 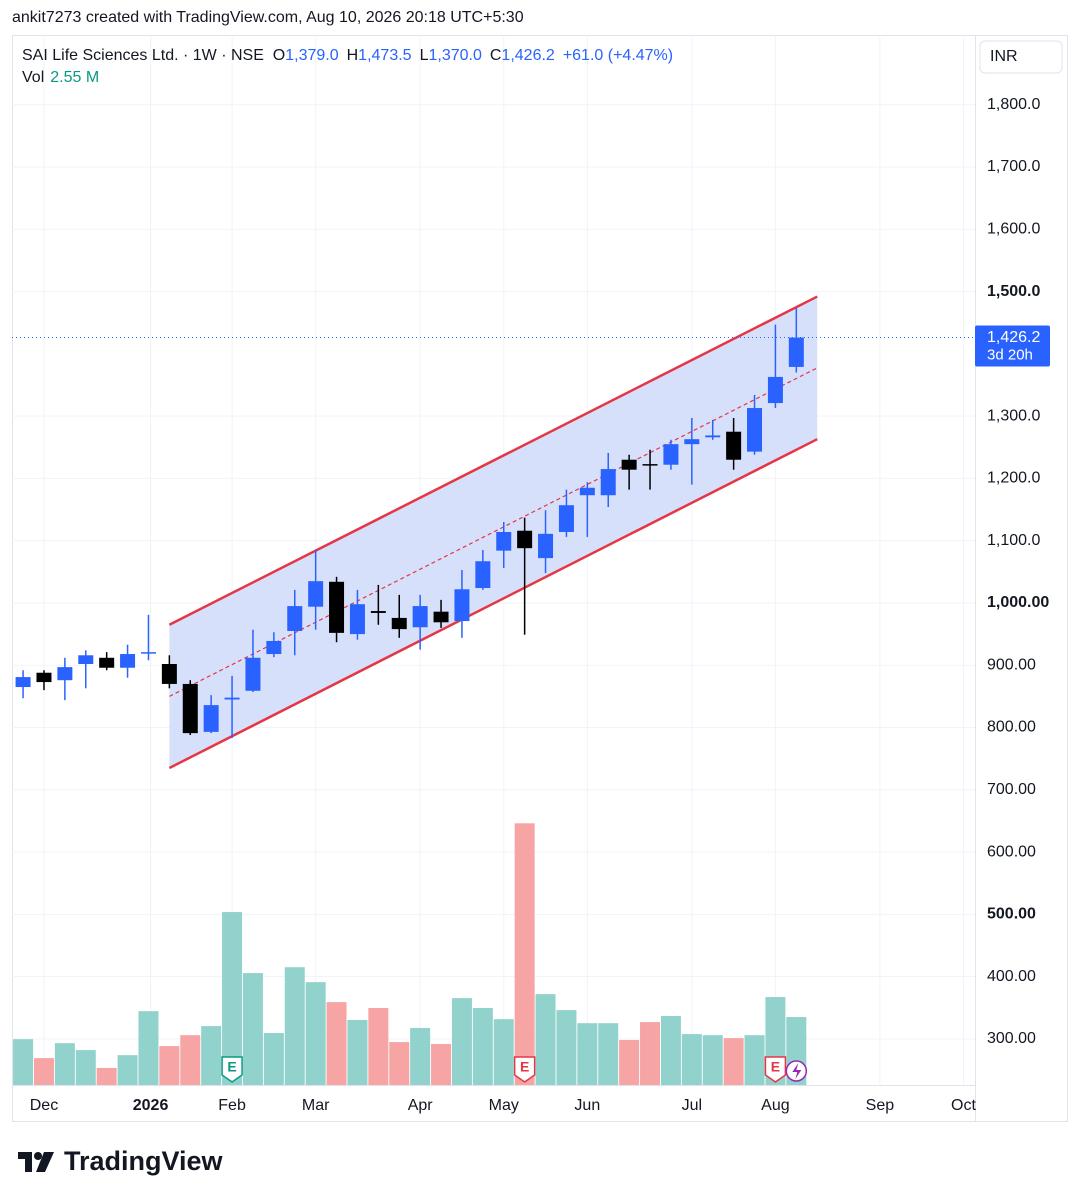 I want to click on y-tick-label: 500.00, so click(x=1011, y=914).